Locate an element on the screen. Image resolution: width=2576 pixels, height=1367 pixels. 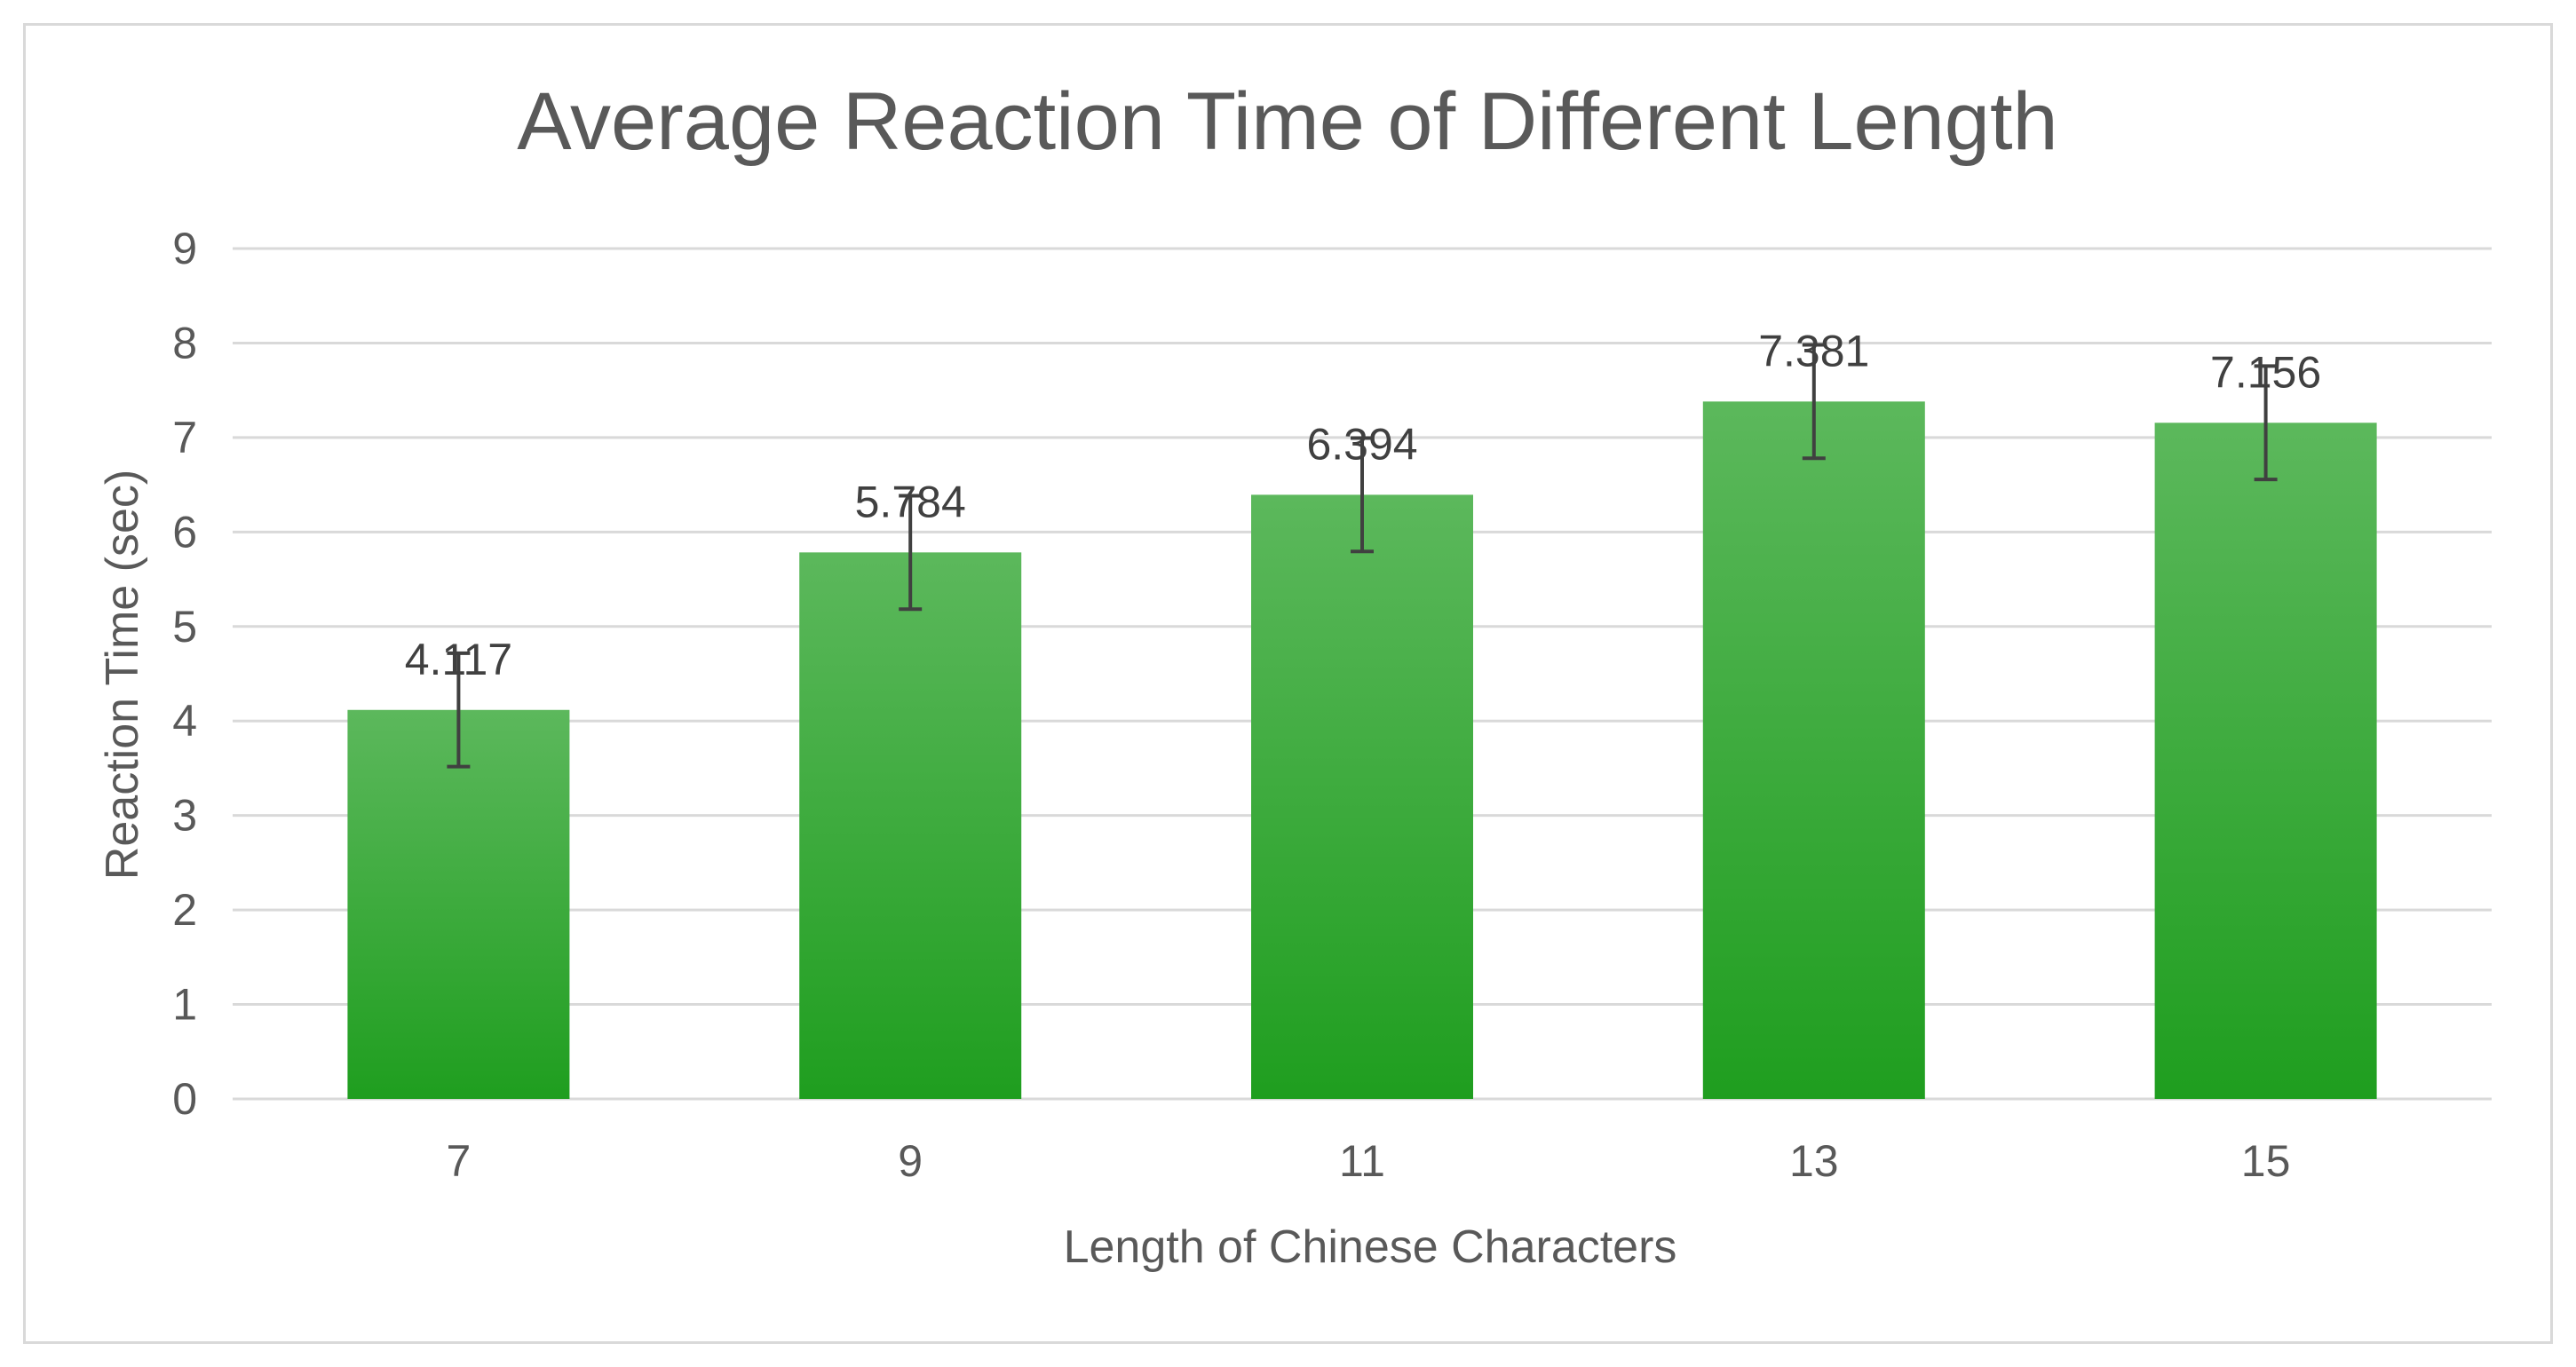
y-tick-label: 8 is located at coordinates (185, 343).